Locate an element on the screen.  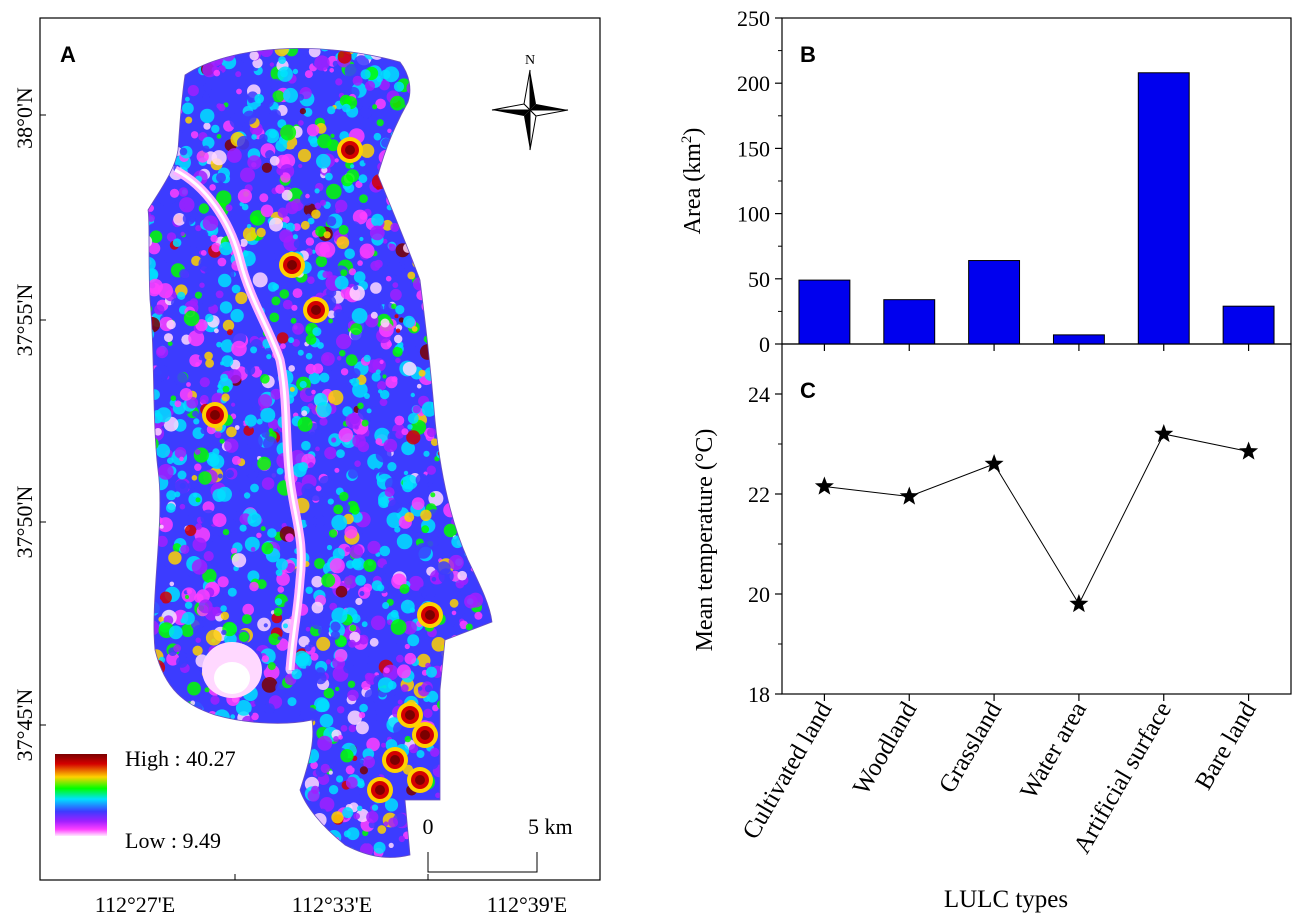
bar-cultivated-land is located at coordinates (824, 312).